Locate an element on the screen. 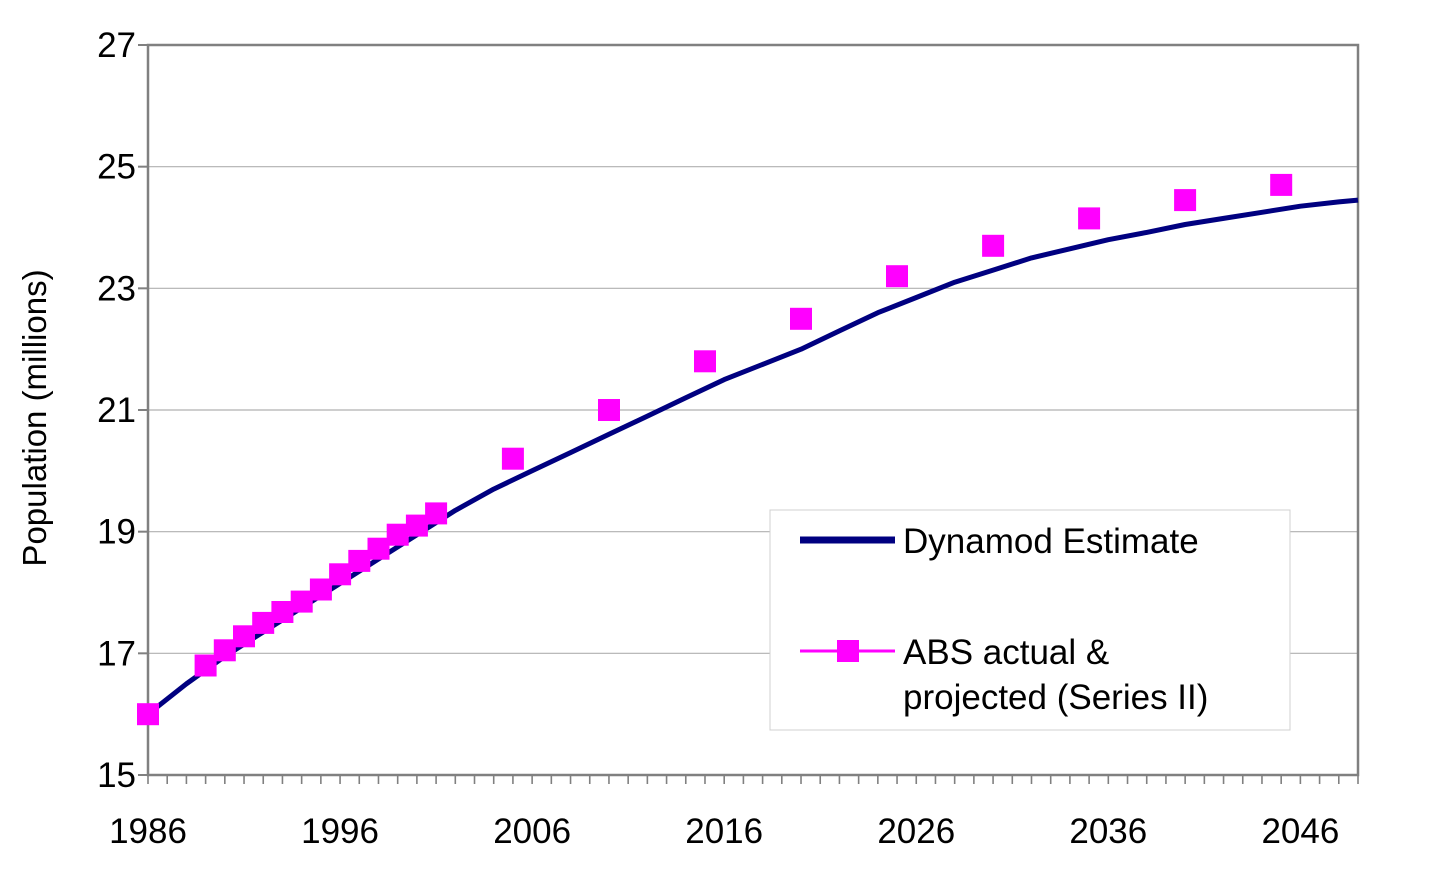  y-tick-label: 25 is located at coordinates (116, 167).